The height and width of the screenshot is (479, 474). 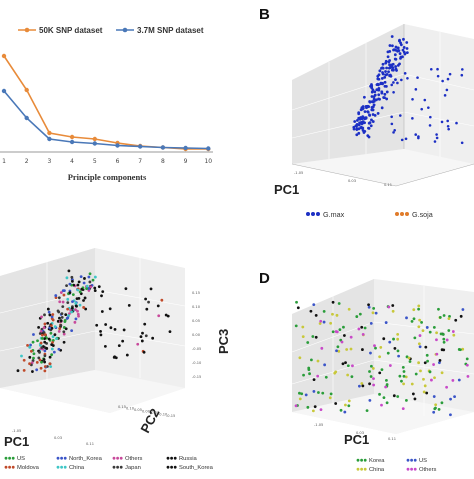 I want to click on panel-b-grid, so click(x=382, y=95).